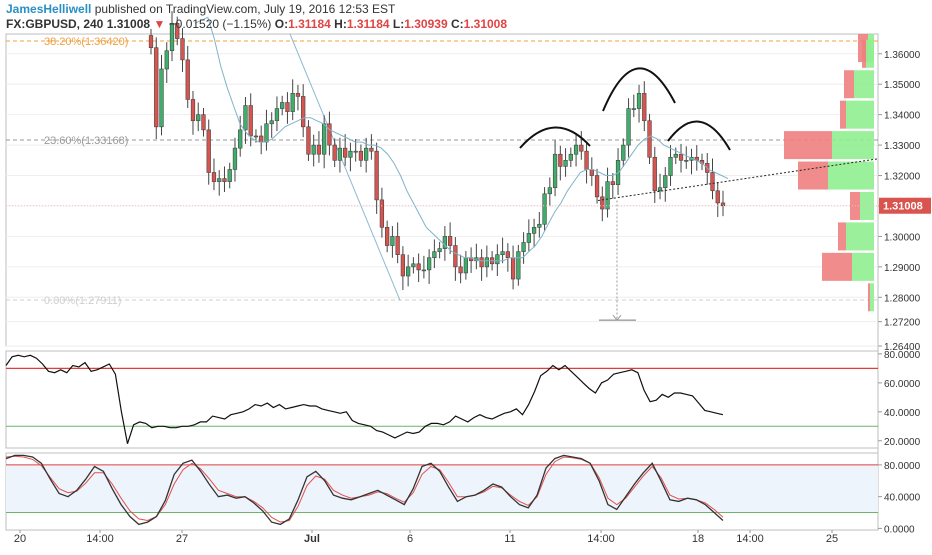 This screenshot has height=555, width=932. What do you see at coordinates (902, 355) in the screenshot?
I see `rsi-tick-label: 80.0000` at bounding box center [902, 355].